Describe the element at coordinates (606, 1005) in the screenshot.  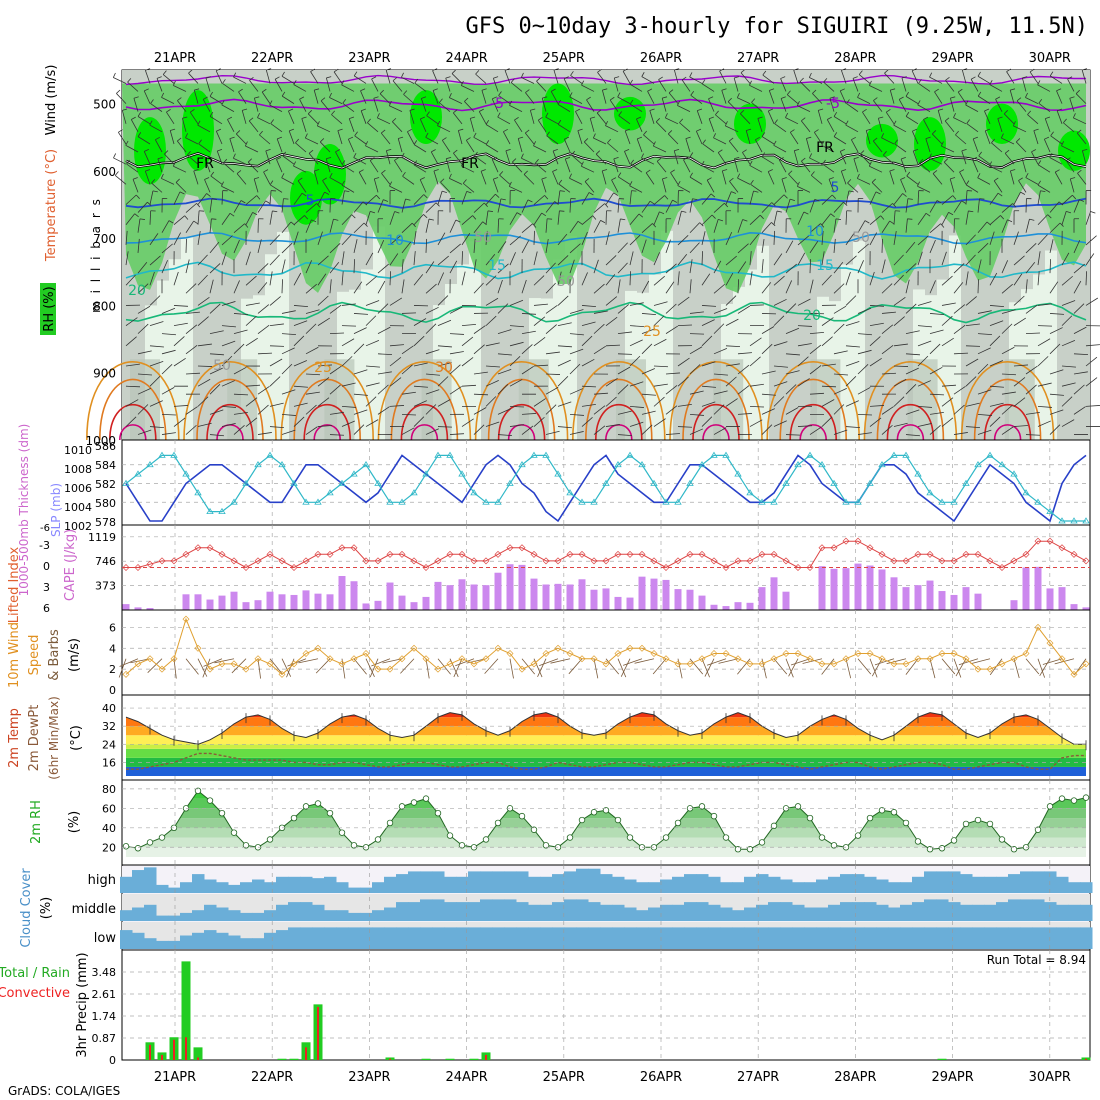
I see `precip-panel-frame` at that location.